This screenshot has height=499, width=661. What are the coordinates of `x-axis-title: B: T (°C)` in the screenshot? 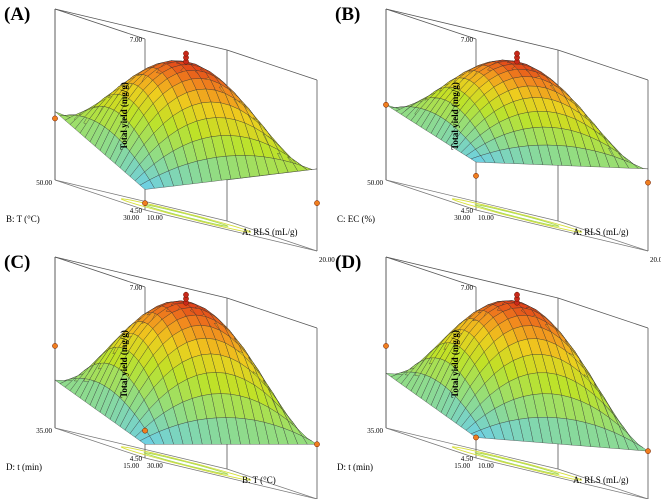 It's located at (259, 480).